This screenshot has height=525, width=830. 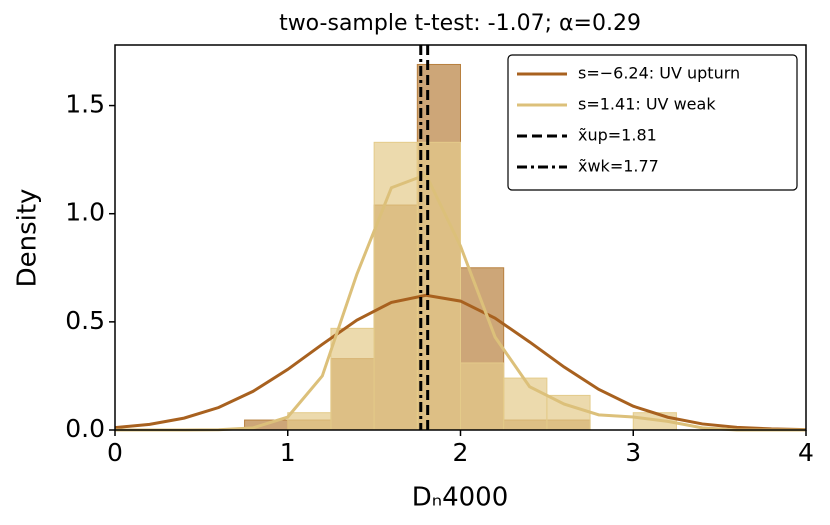 I want to click on y-axis-label: Density, so click(x=28, y=238).